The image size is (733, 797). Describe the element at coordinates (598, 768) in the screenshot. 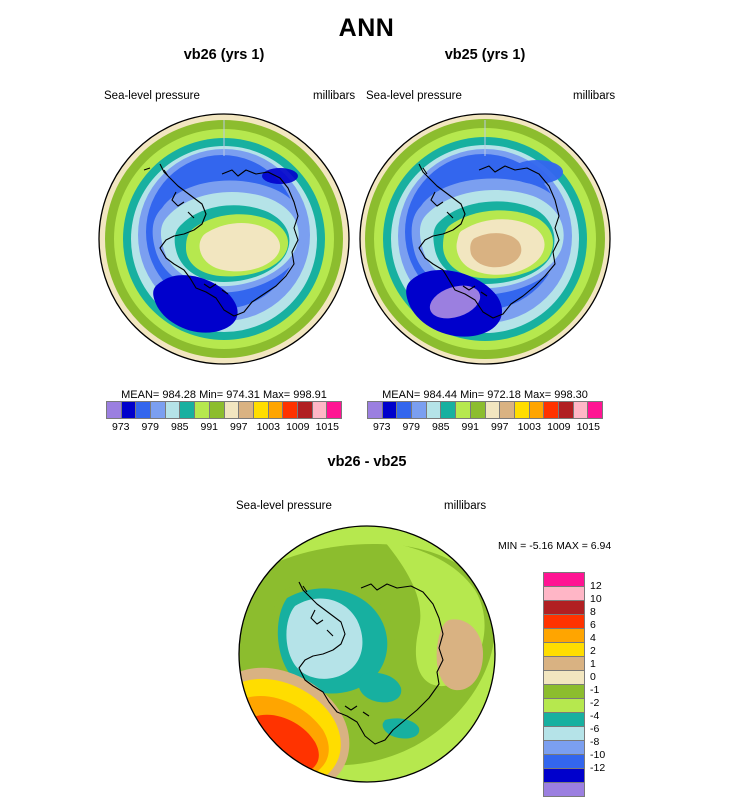

I see `colorbar-diff-tick-label: -12` at that location.